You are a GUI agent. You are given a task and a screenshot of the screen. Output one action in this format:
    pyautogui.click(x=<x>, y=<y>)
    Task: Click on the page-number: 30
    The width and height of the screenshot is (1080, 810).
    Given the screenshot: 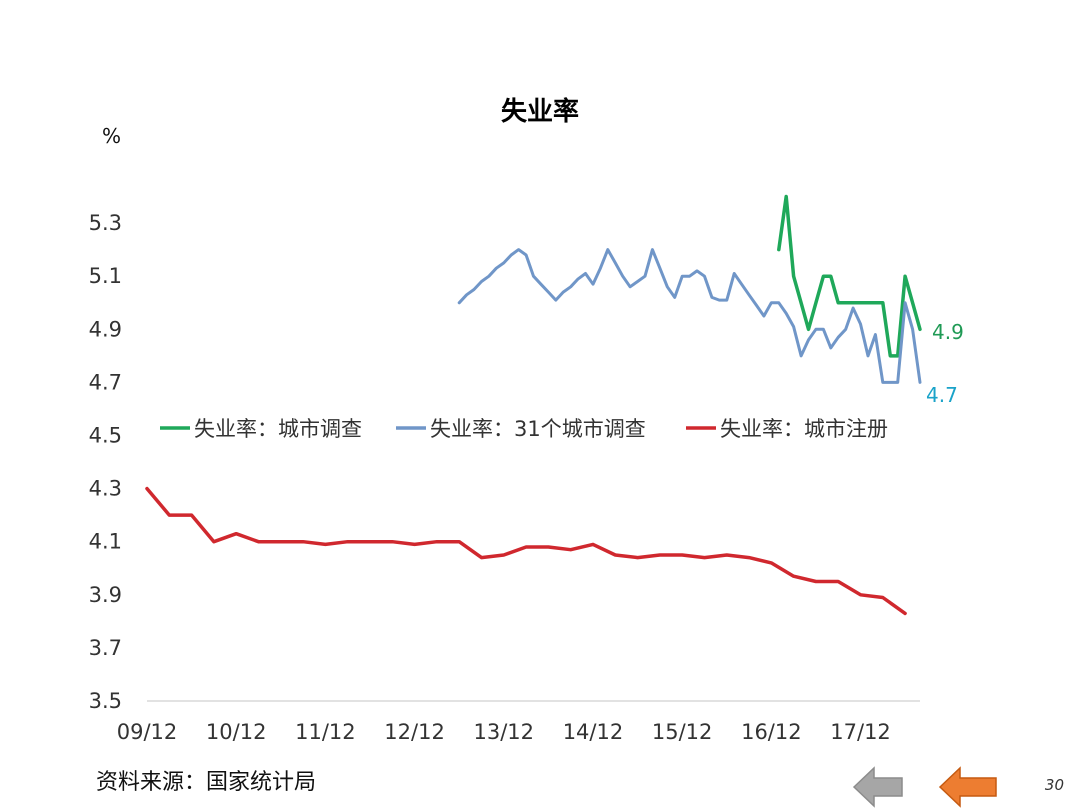 What is the action you would take?
    pyautogui.click(x=1054, y=785)
    